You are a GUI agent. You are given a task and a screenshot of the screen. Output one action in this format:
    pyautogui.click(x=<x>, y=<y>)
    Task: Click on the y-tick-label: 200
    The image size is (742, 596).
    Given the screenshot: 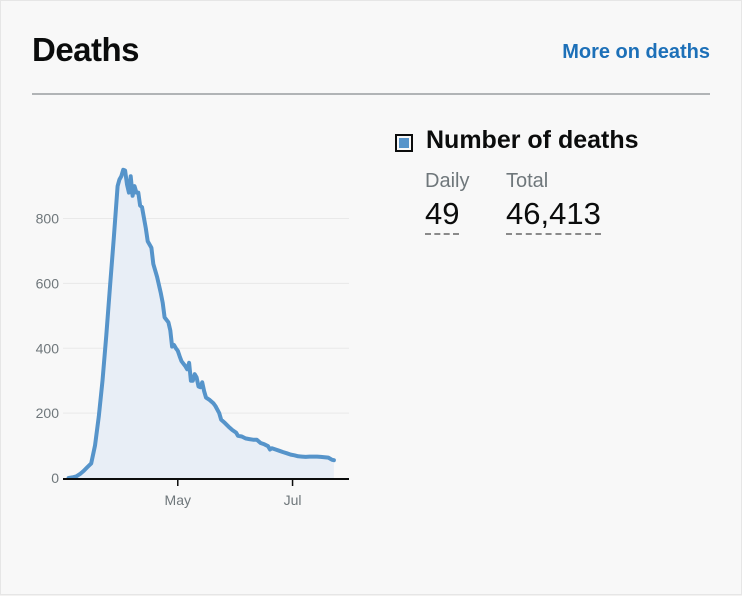 What is the action you would take?
    pyautogui.click(x=48, y=413)
    